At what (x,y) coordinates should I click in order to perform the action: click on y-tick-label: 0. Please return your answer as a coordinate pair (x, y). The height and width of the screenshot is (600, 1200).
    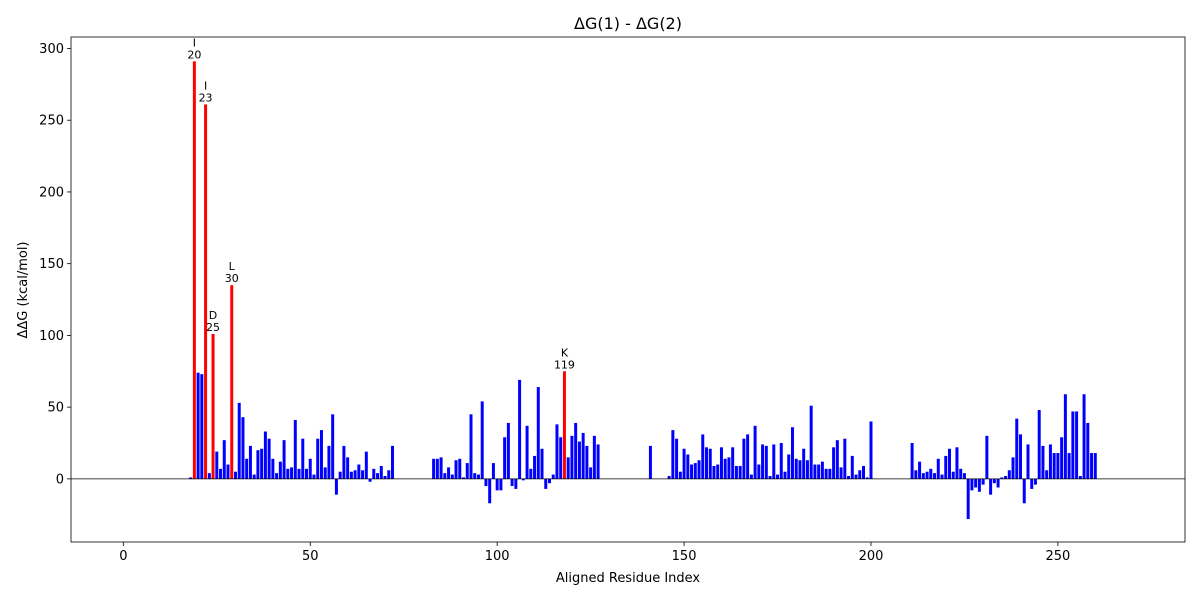
    Looking at the image, I should click on (60, 479).